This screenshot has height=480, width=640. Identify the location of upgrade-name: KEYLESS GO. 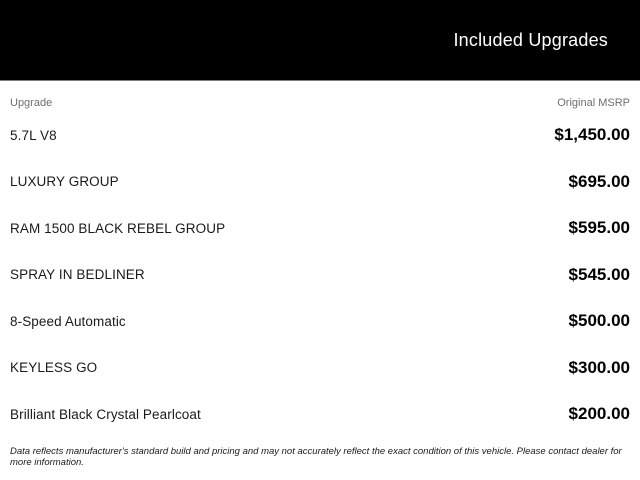
(54, 368).